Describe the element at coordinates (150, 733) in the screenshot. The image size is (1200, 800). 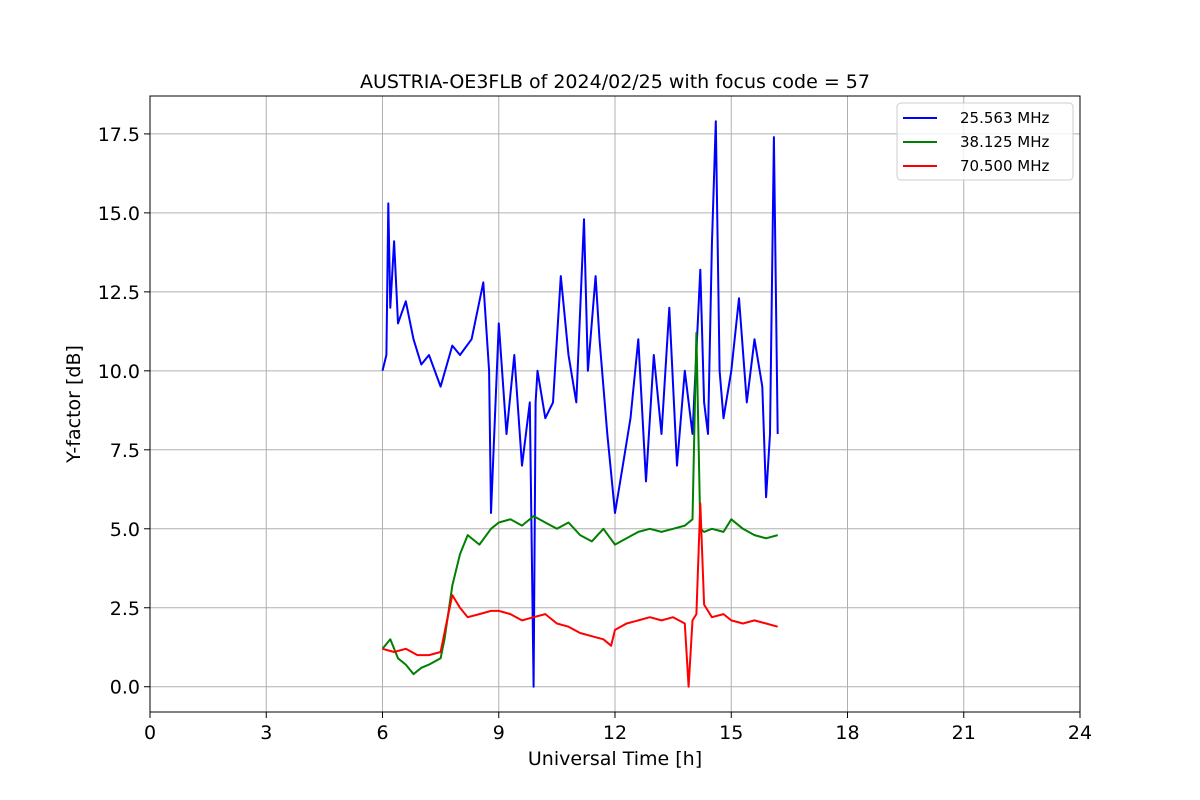
I see `x-tick-label: 0` at that location.